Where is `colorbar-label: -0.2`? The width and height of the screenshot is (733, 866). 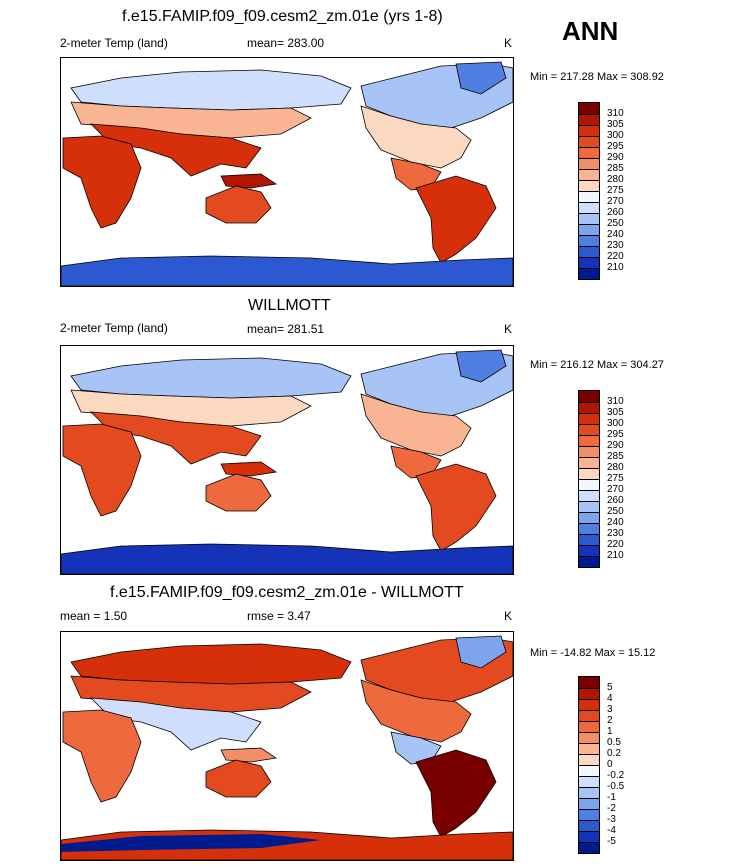
colorbar-label: -0.2 is located at coordinates (616, 775).